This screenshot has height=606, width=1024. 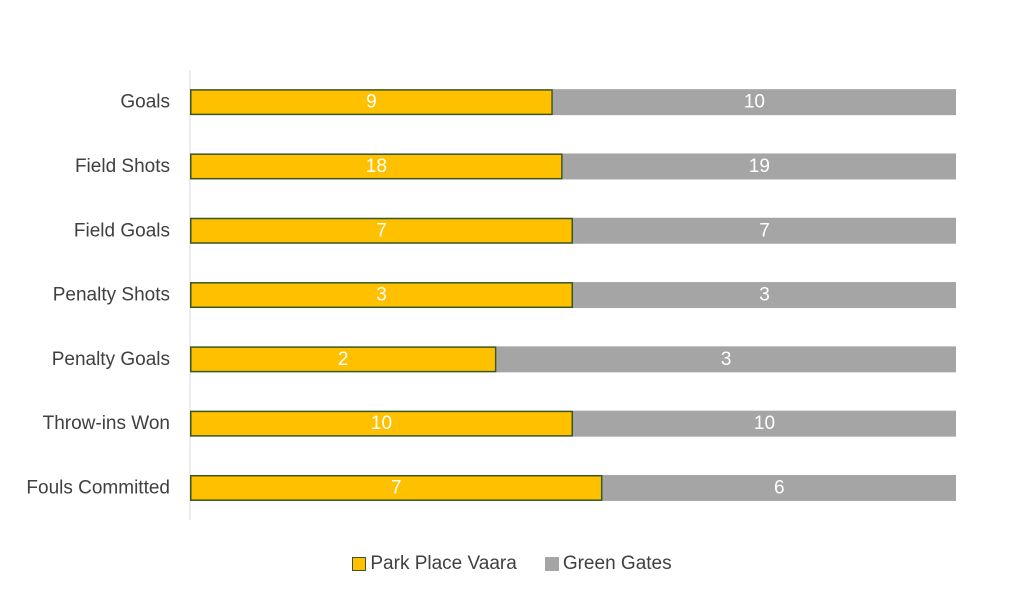 I want to click on value-label-park-place-vaara-throw-ins-won: 10, so click(x=381, y=423).